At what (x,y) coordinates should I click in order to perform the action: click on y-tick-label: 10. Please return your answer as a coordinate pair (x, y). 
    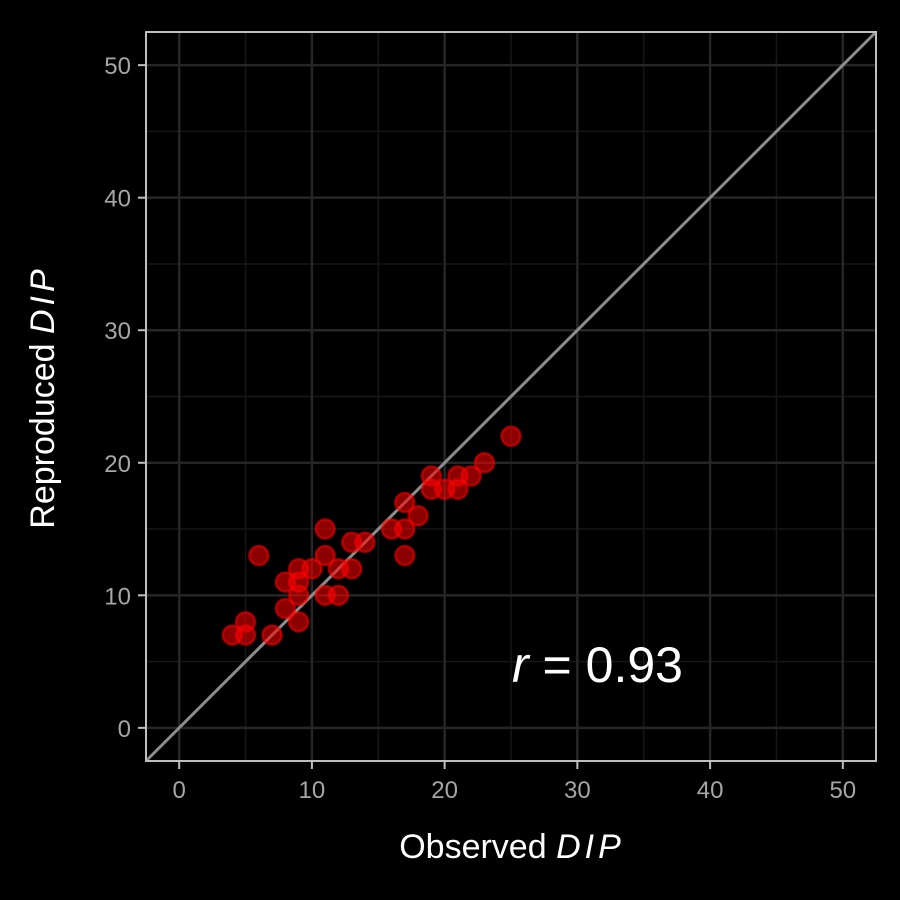
    Looking at the image, I should click on (117, 596).